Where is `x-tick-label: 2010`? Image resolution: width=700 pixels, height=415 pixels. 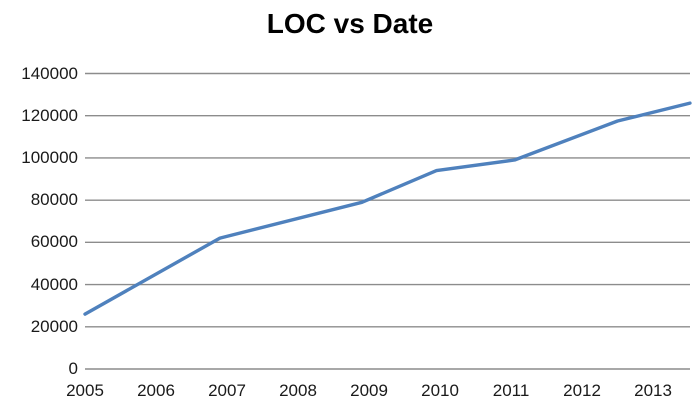 x-tick-label: 2010 is located at coordinates (440, 390).